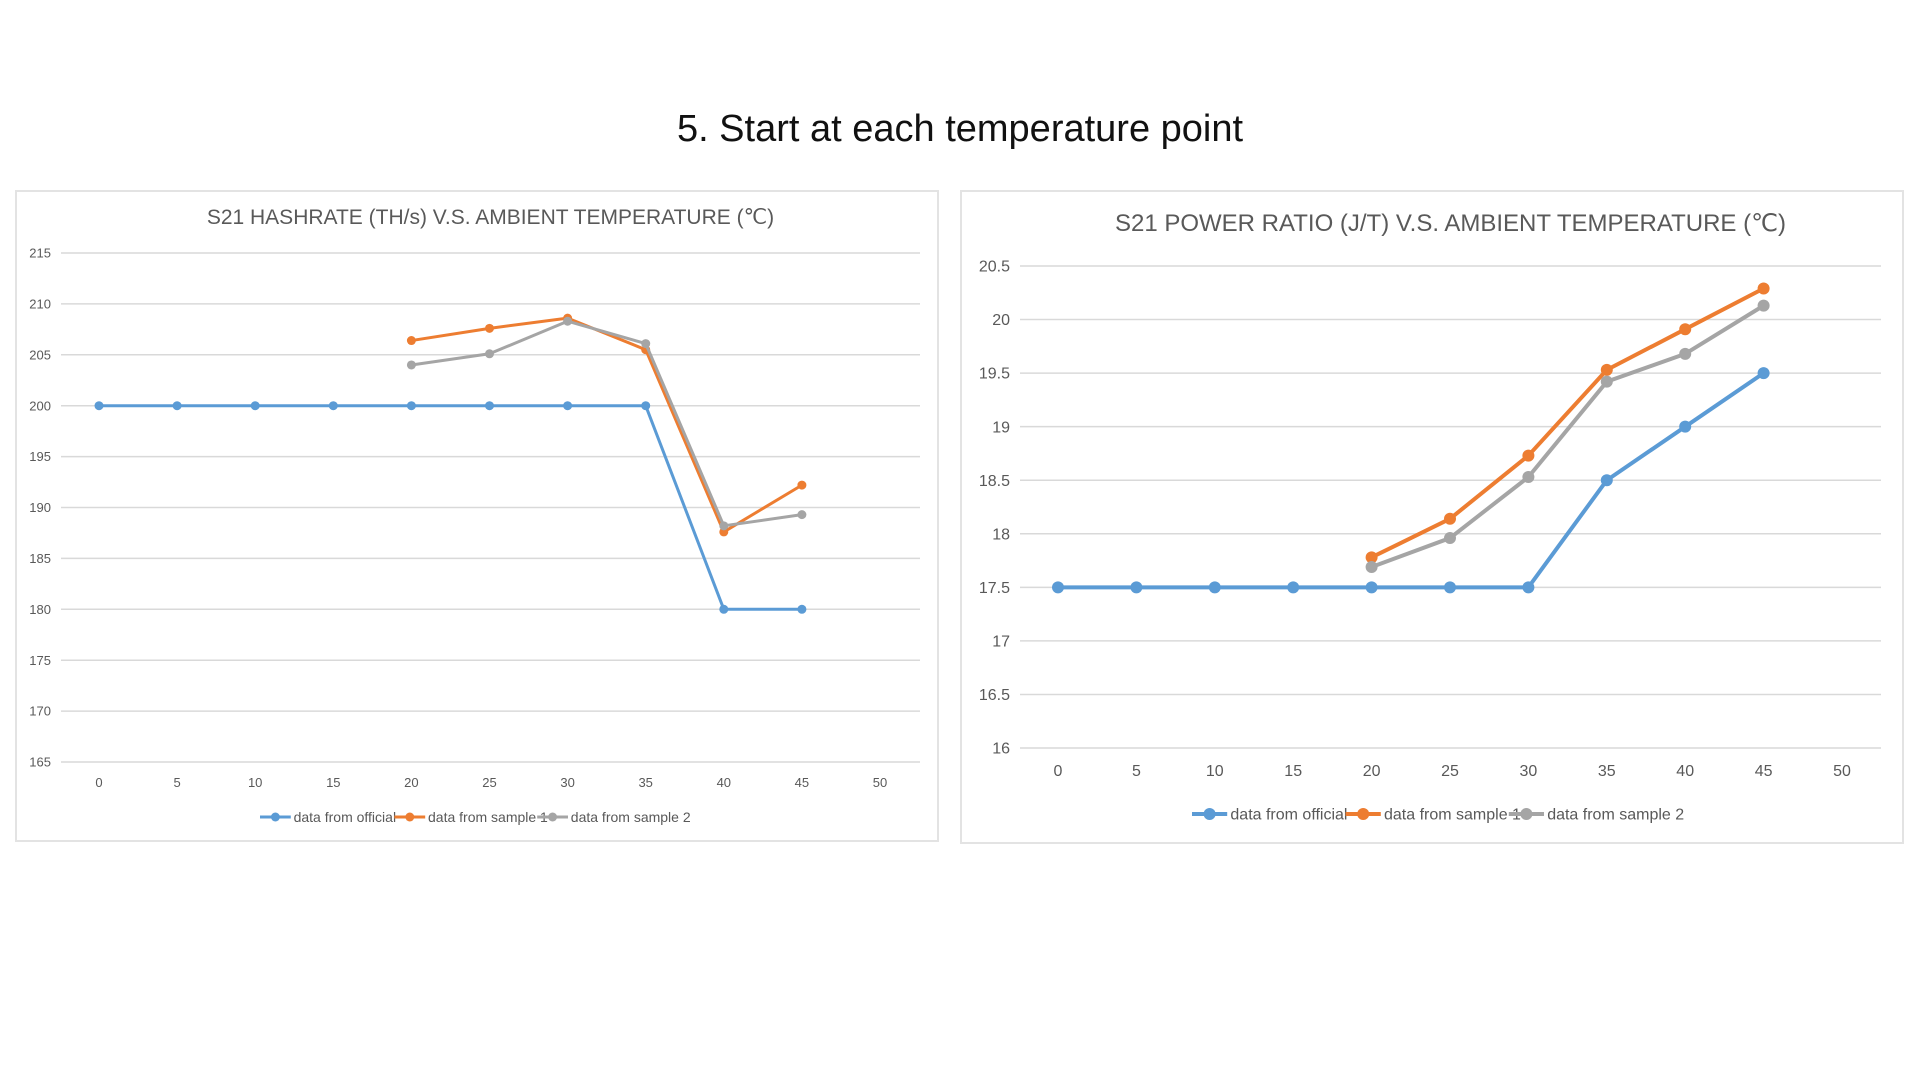  I want to click on y-tick-label: 215, so click(40, 253).